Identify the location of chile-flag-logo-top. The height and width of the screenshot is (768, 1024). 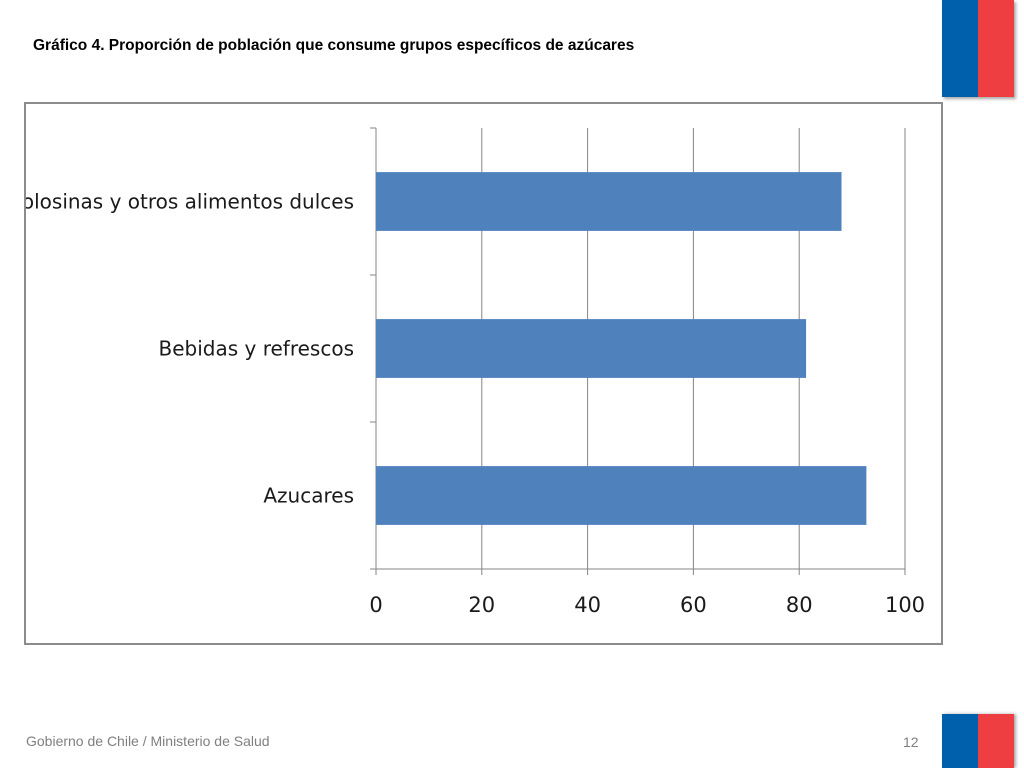
(978, 48).